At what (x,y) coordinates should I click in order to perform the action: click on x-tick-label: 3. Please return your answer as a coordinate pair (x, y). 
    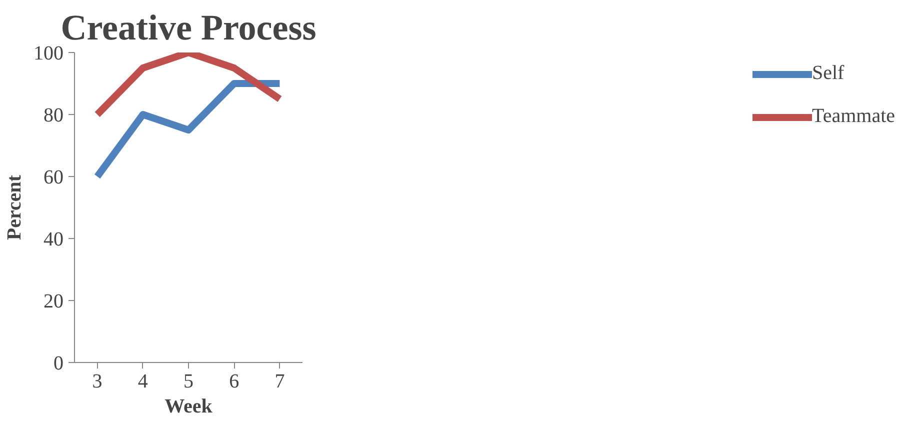
    Looking at the image, I should click on (97, 381).